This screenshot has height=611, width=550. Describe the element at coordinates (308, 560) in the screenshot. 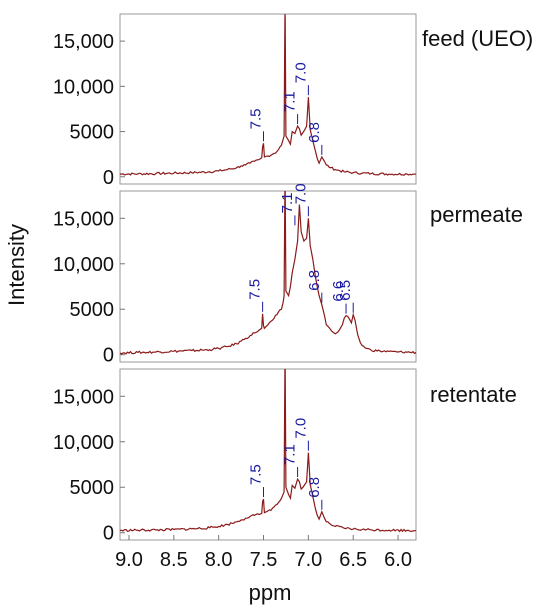

I see `x-tick-label: 7.0` at that location.